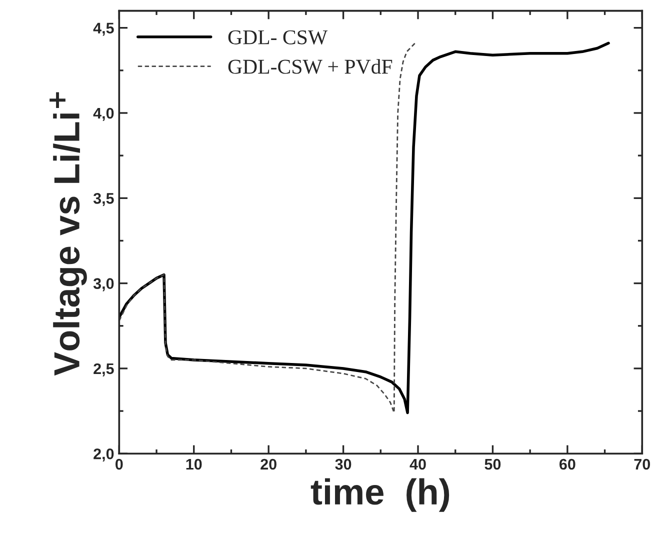 The height and width of the screenshot is (540, 662). I want to click on x-tick-label: 70, so click(642, 464).